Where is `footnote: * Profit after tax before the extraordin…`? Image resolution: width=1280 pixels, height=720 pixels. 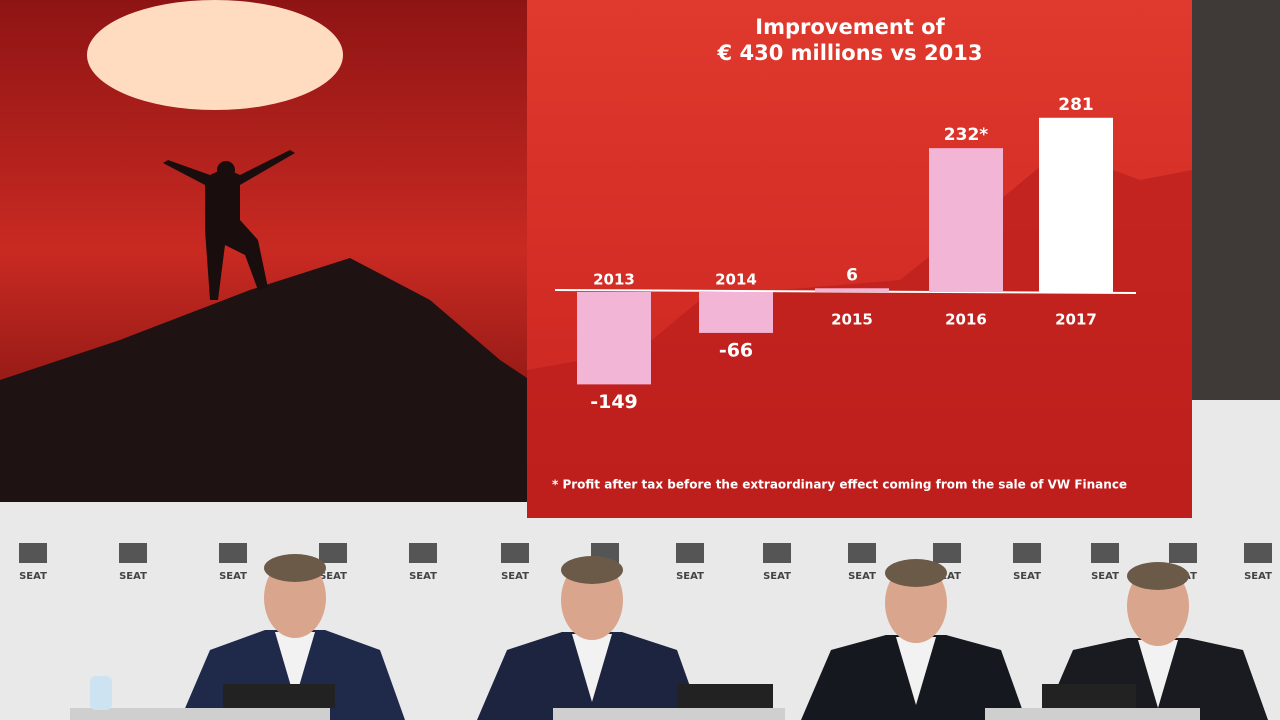
footnote: * Profit after tax before the extraordin… is located at coordinates (839, 485).